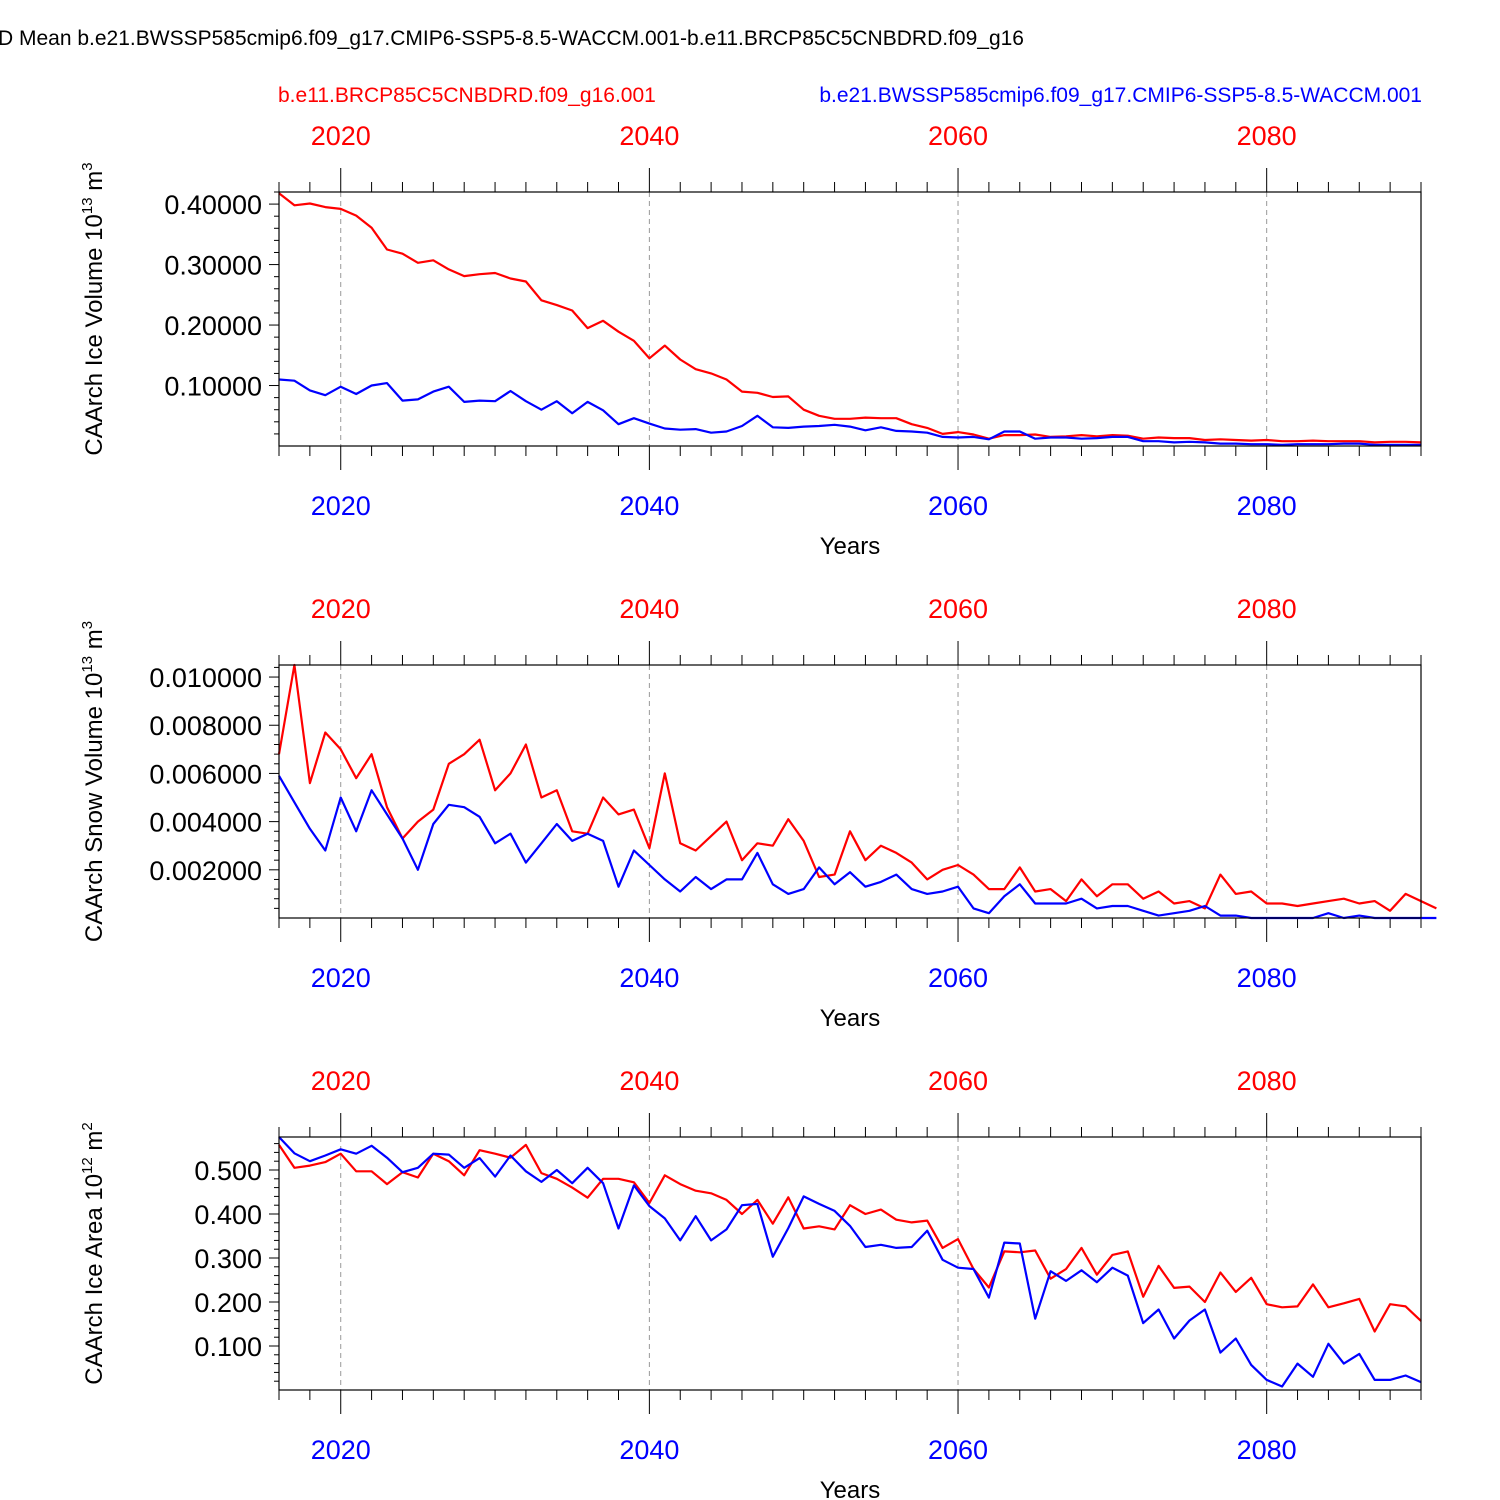 This screenshot has height=1500, width=1500. I want to click on y-tick-label: 0.004000, so click(205, 823).